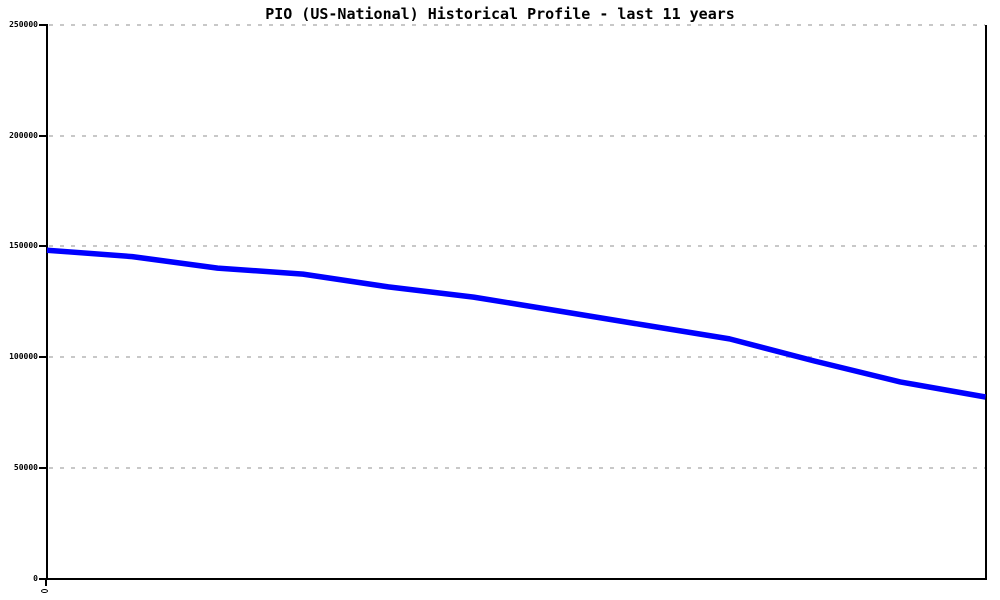  I want to click on x-axis-origin-tick, so click(46, 583).